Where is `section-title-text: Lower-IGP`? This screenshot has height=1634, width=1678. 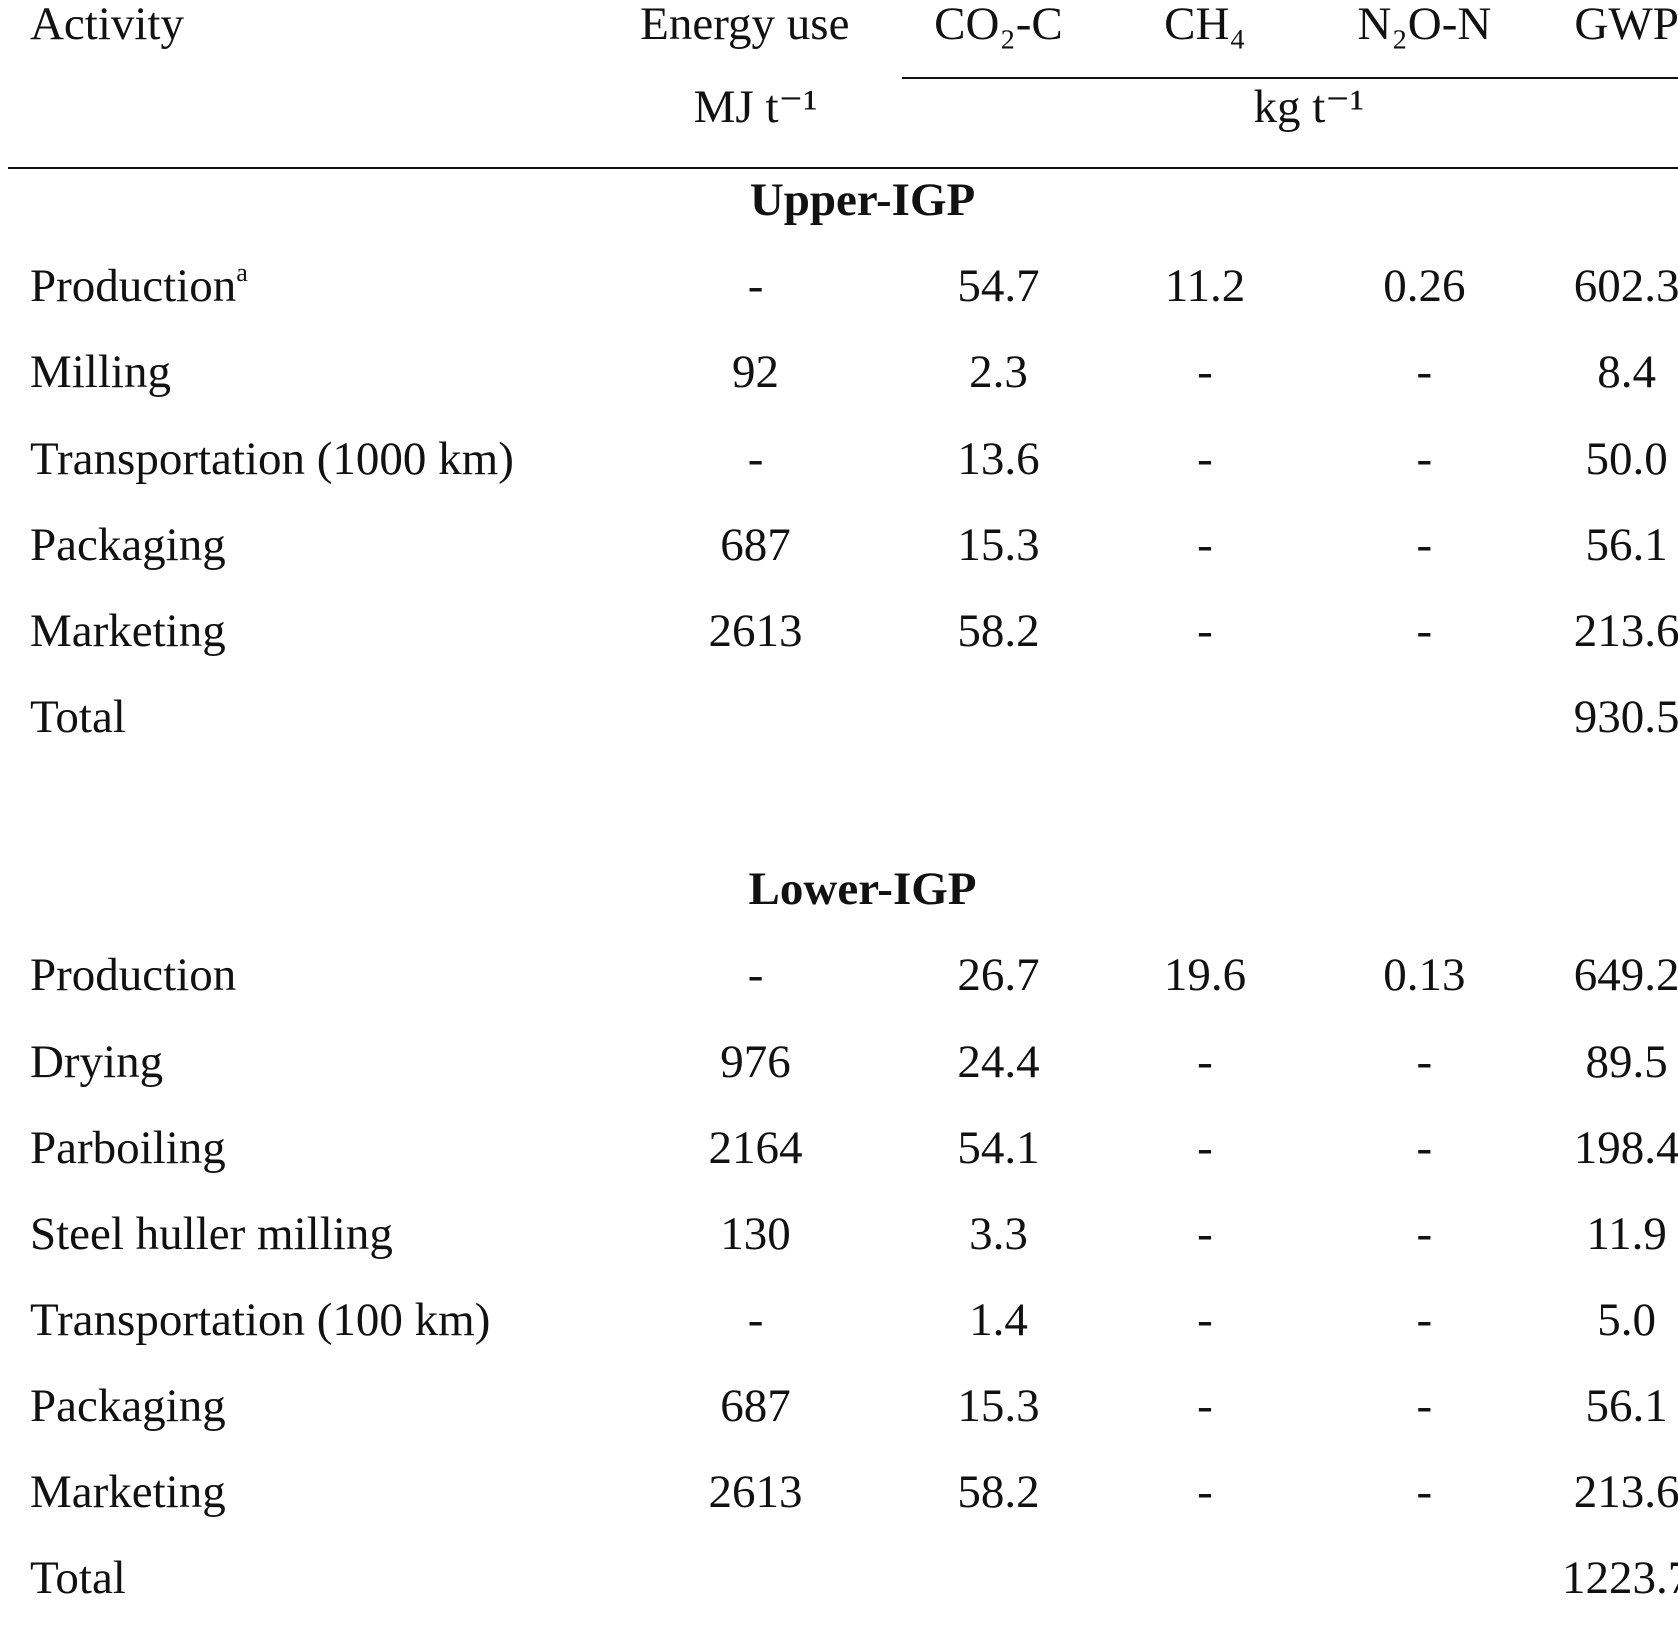 section-title-text: Lower-IGP is located at coordinates (862, 889).